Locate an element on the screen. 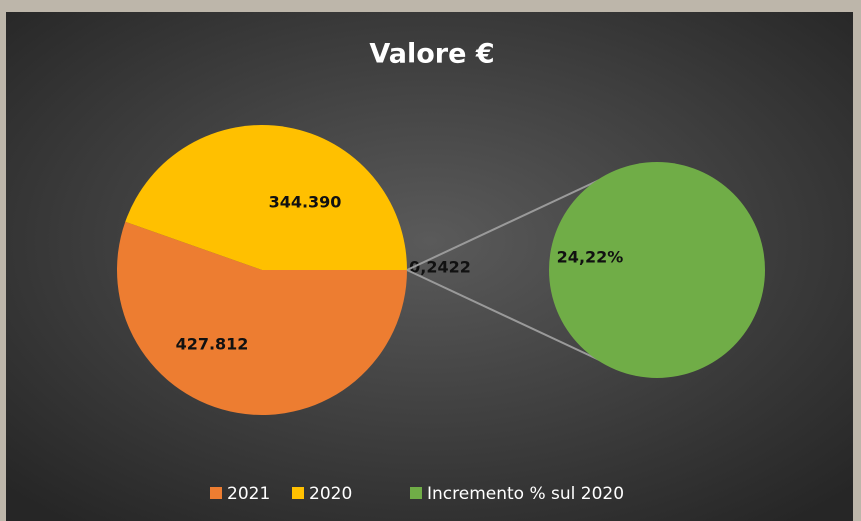 The image size is (861, 521). data-label: 0,2422 is located at coordinates (440, 267).